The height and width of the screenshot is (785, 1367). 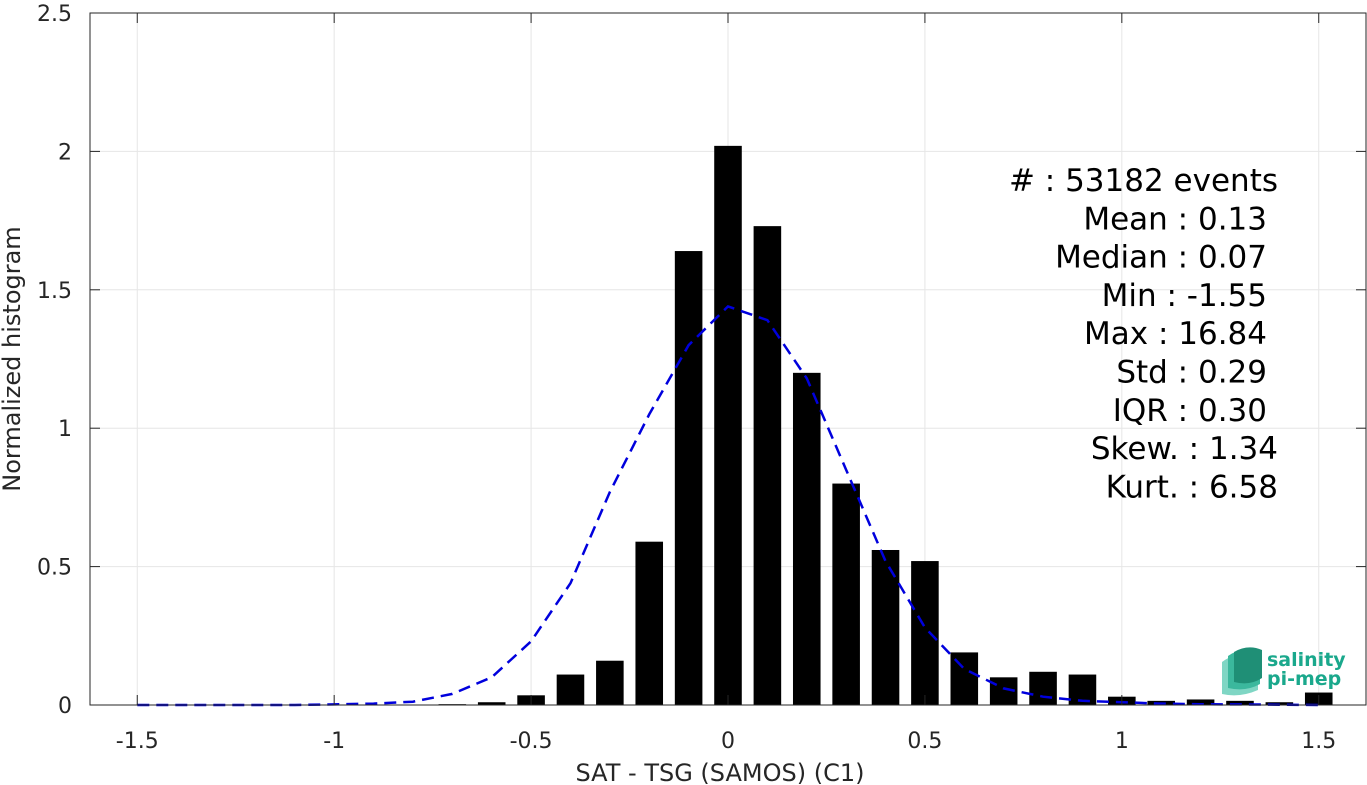 What do you see at coordinates (1175, 219) in the screenshot?
I see `stat-line: Mean : 0.13` at bounding box center [1175, 219].